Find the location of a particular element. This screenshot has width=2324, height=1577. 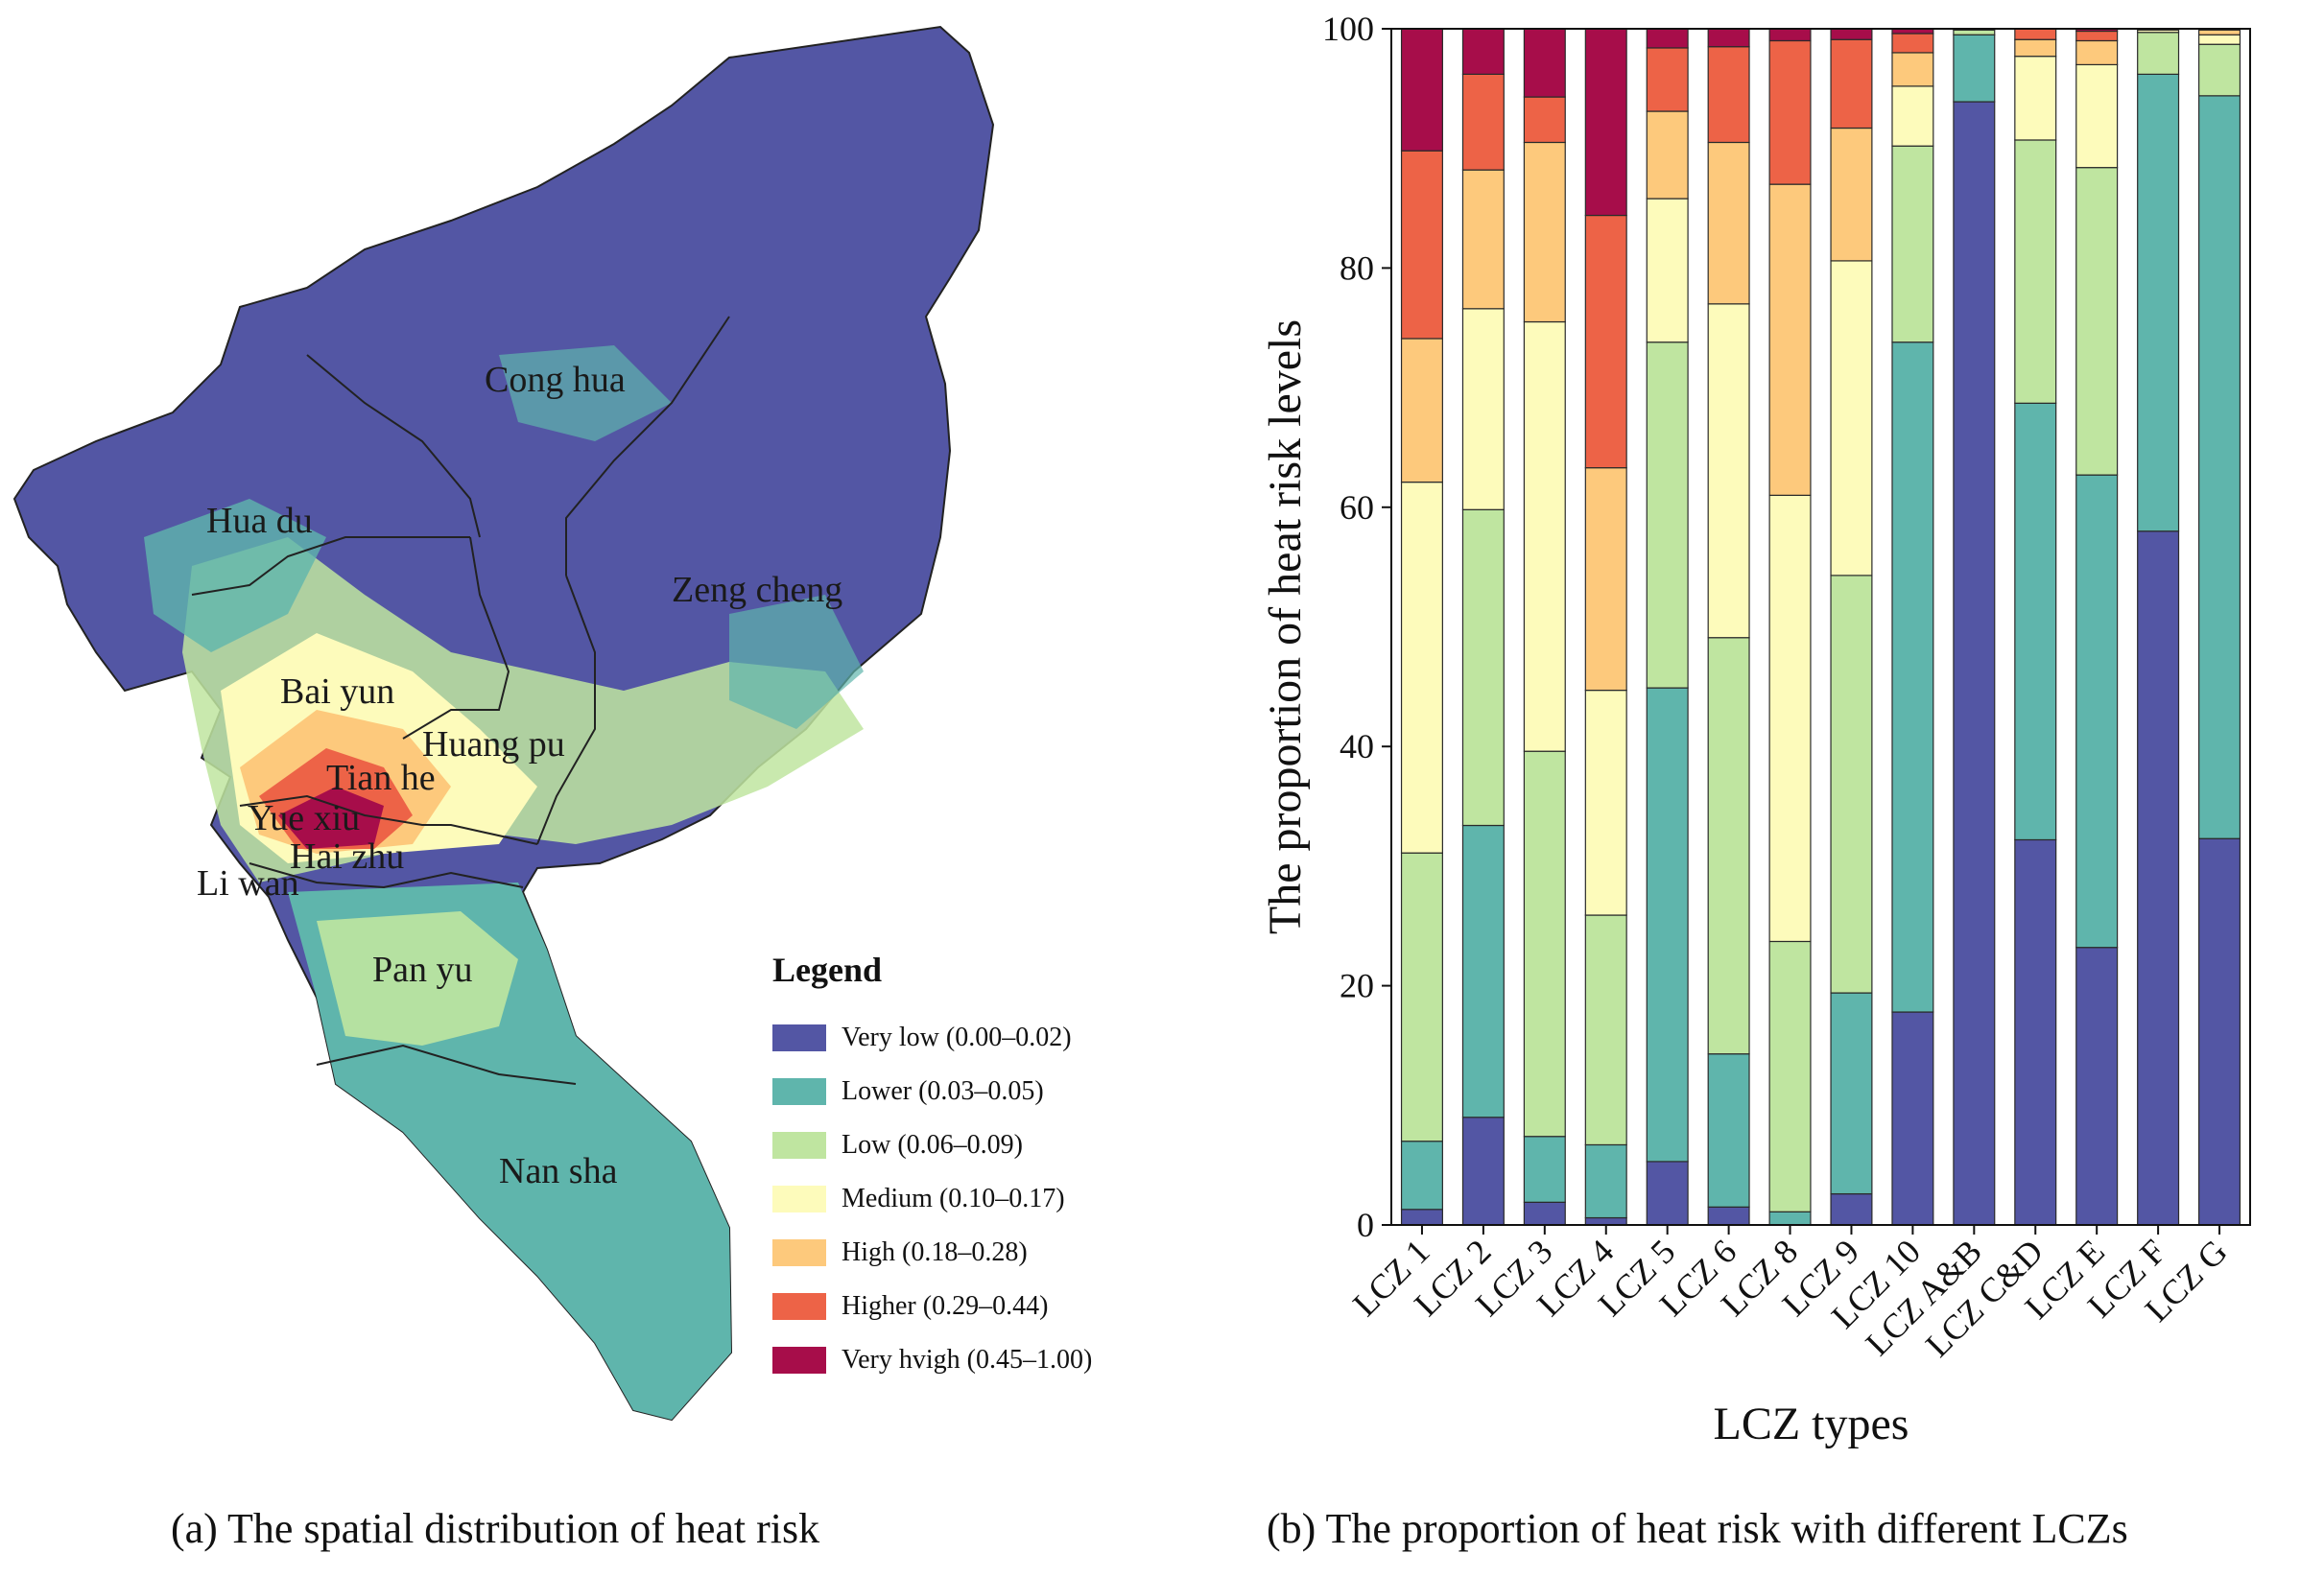

legend-item: Medium (0.10–0.17) is located at coordinates (973, 1199).